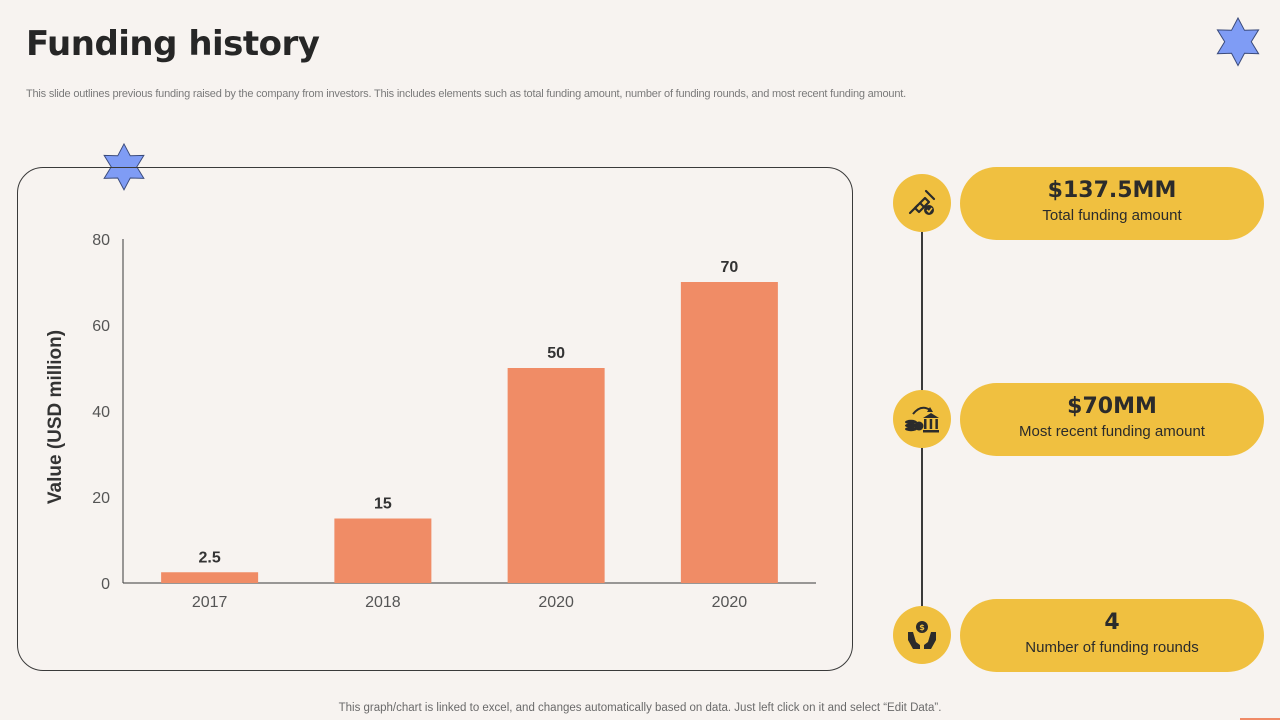 The height and width of the screenshot is (720, 1280). I want to click on stat-label: Most recent funding amount, so click(1112, 431).